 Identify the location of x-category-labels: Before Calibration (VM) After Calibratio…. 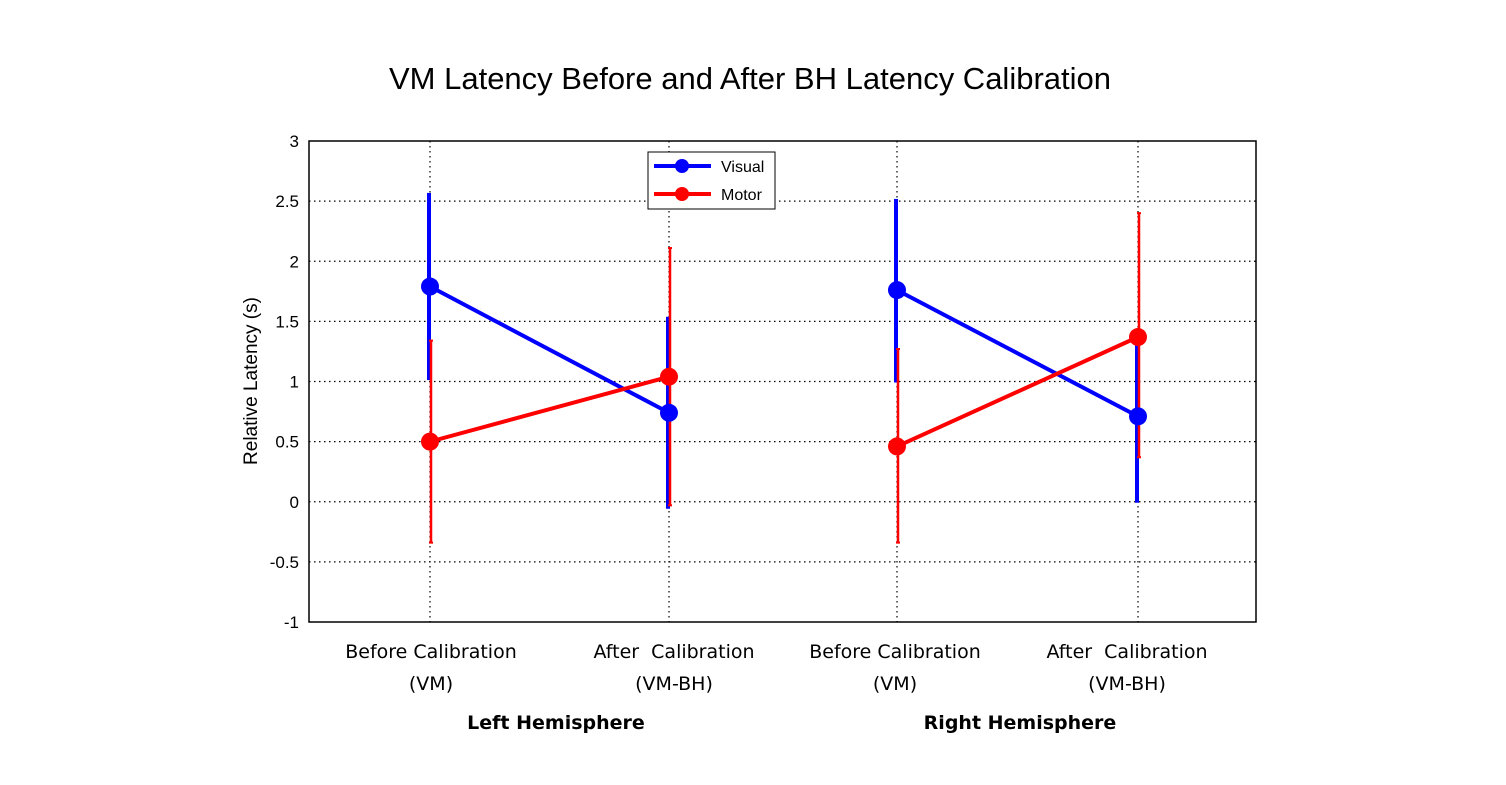
(776, 668).